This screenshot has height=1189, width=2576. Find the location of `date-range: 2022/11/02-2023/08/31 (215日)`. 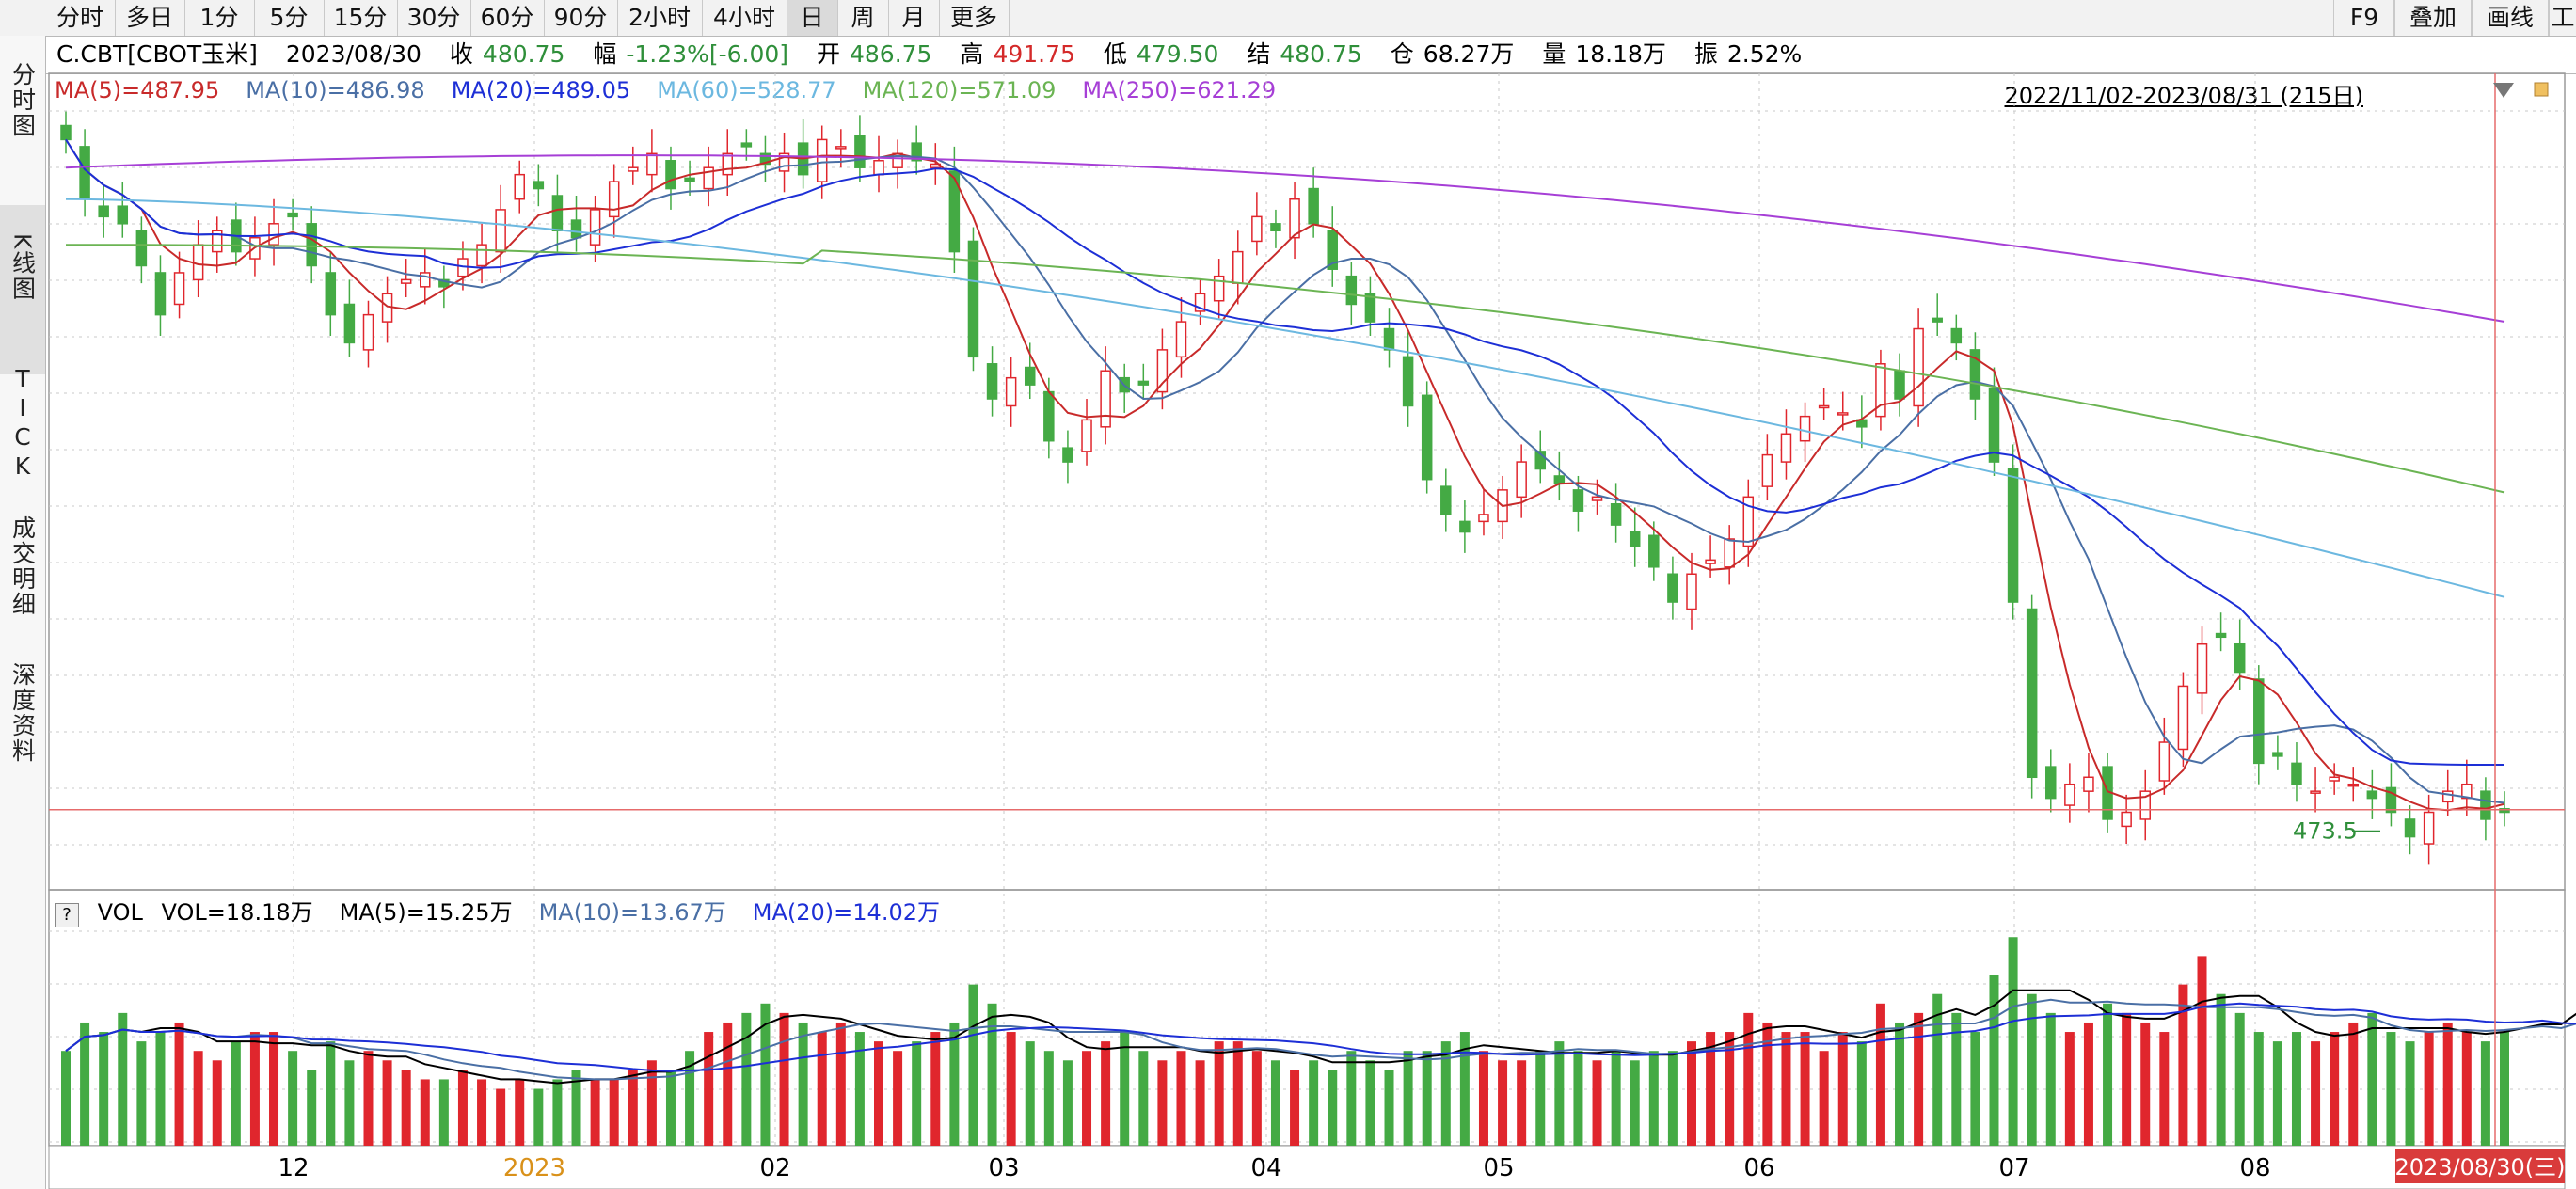

date-range: 2022/11/02-2023/08/31 (215日) is located at coordinates (2183, 96).